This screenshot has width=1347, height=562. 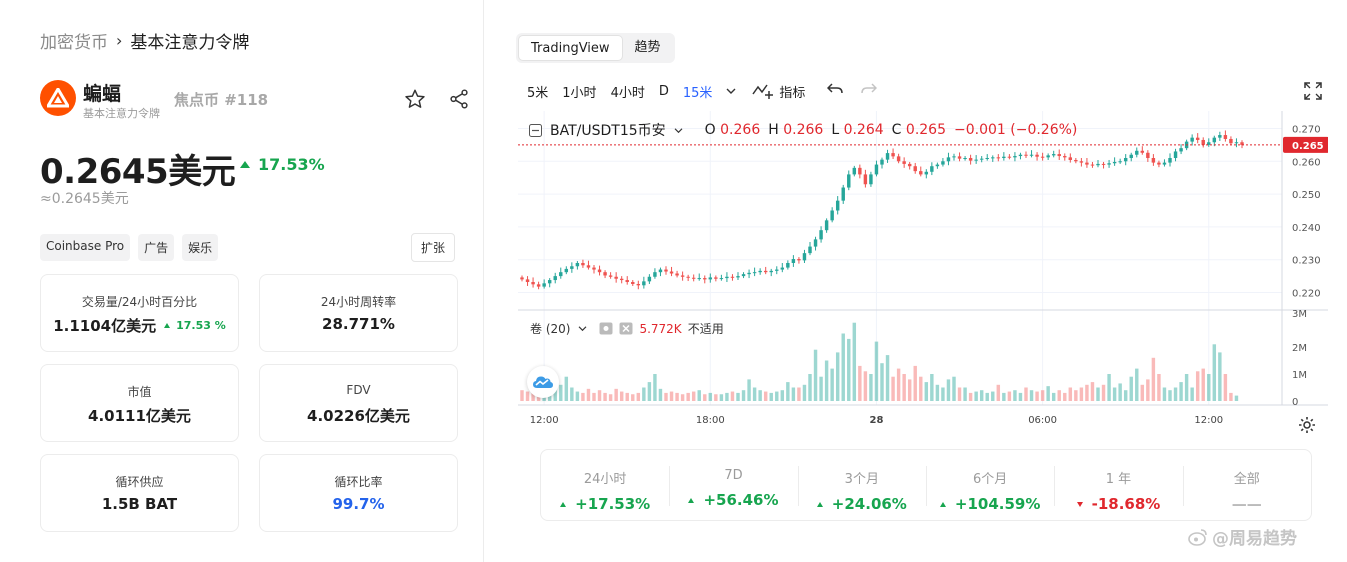 I want to click on interval-4h: 4小时, so click(x=627, y=93).